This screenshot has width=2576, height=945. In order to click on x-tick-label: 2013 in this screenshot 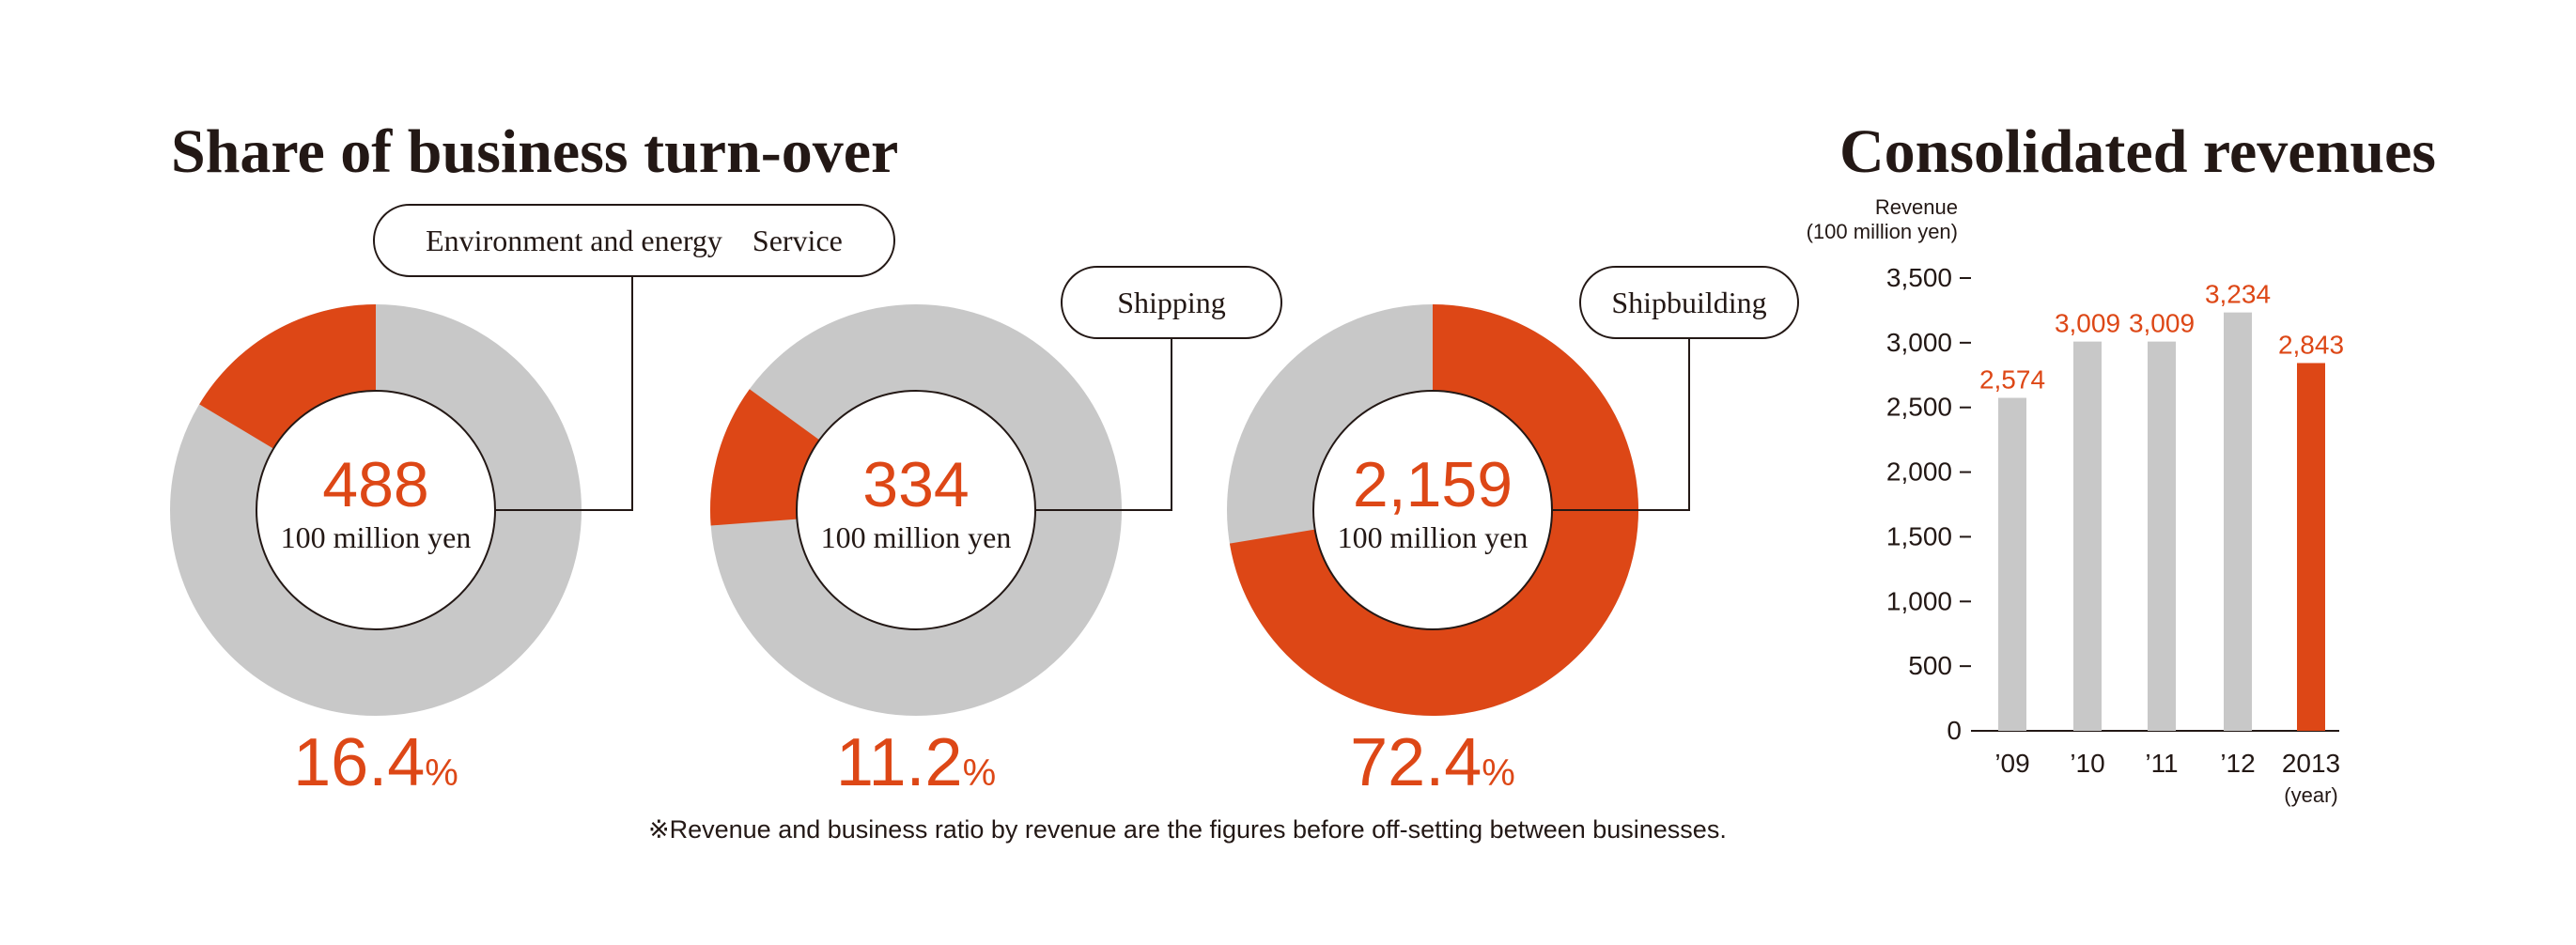, I will do `click(2311, 763)`.